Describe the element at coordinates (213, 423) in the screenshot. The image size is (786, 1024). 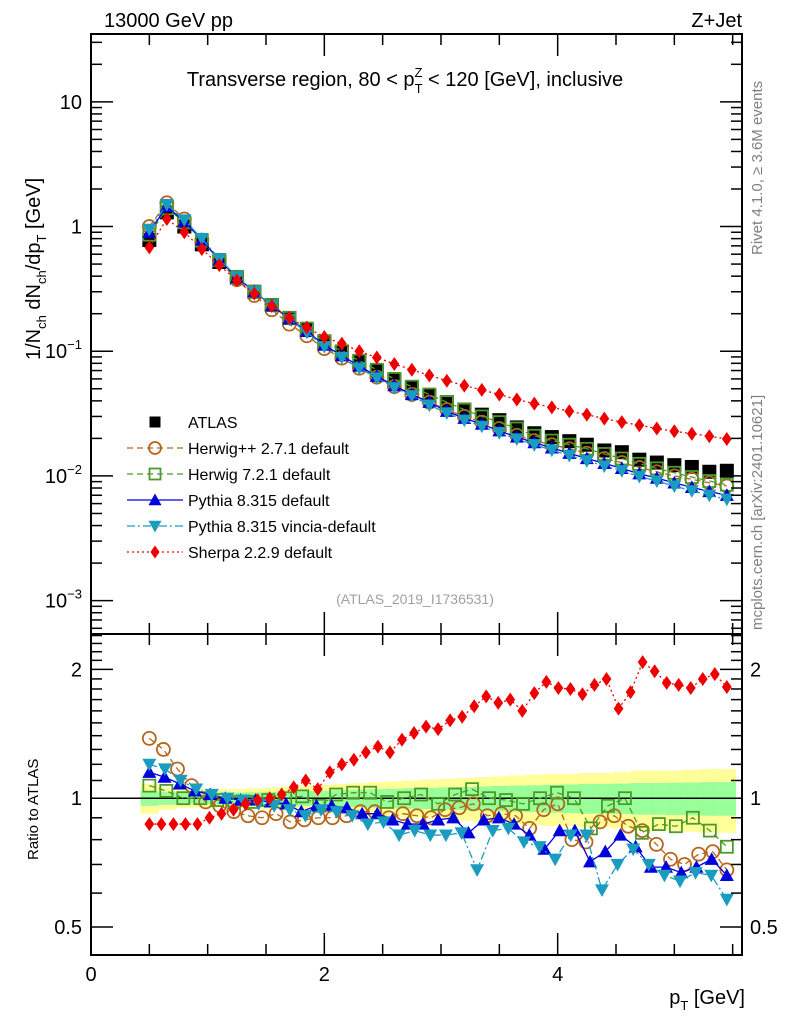
I see `legend-label: ATLAS` at that location.